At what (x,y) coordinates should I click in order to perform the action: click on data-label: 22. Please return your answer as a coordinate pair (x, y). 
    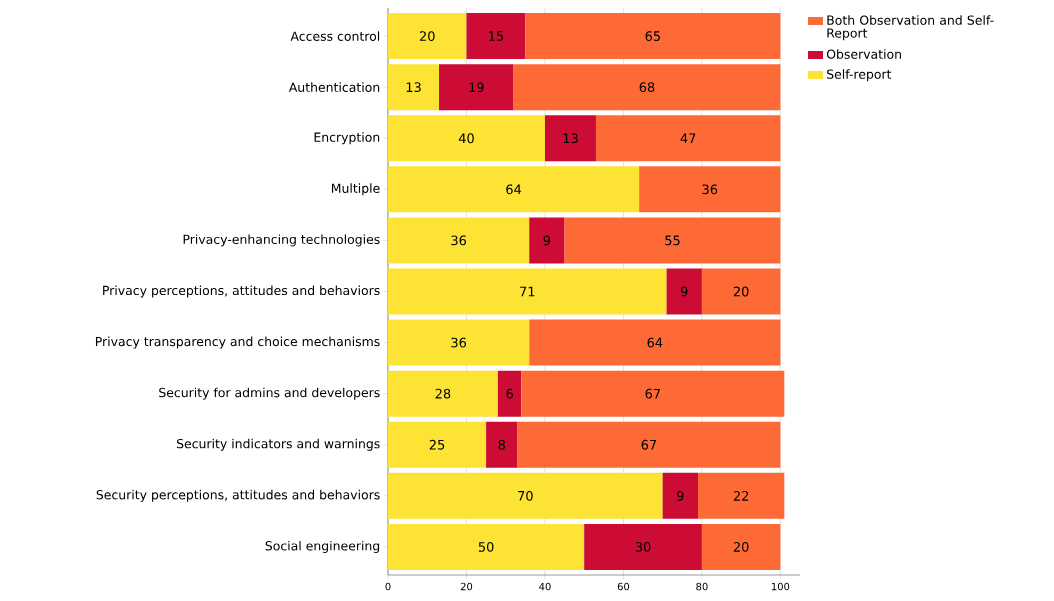
    Looking at the image, I should click on (741, 496).